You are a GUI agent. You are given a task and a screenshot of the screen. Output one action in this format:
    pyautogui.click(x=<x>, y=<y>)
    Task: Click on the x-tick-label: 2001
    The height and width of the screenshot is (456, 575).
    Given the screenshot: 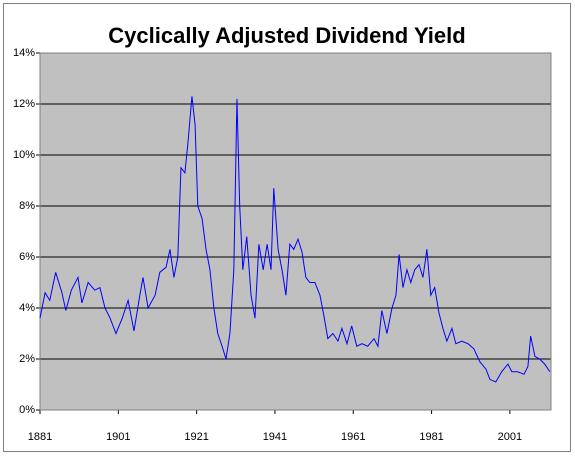 What is the action you would take?
    pyautogui.click(x=510, y=437)
    